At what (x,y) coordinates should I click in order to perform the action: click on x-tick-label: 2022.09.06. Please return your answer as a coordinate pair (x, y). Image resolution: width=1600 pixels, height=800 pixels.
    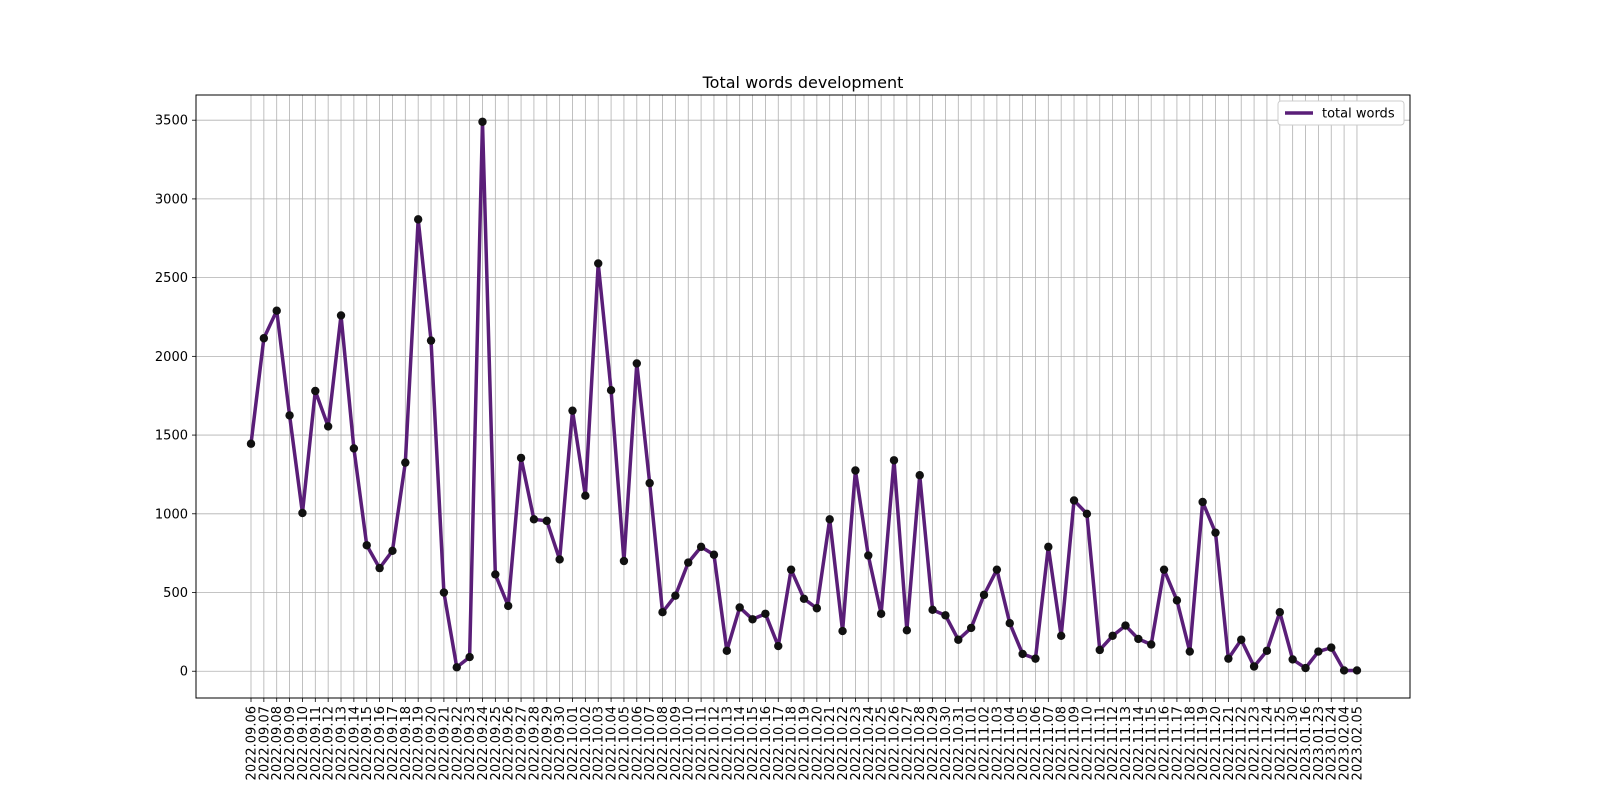
    Looking at the image, I should click on (252, 743).